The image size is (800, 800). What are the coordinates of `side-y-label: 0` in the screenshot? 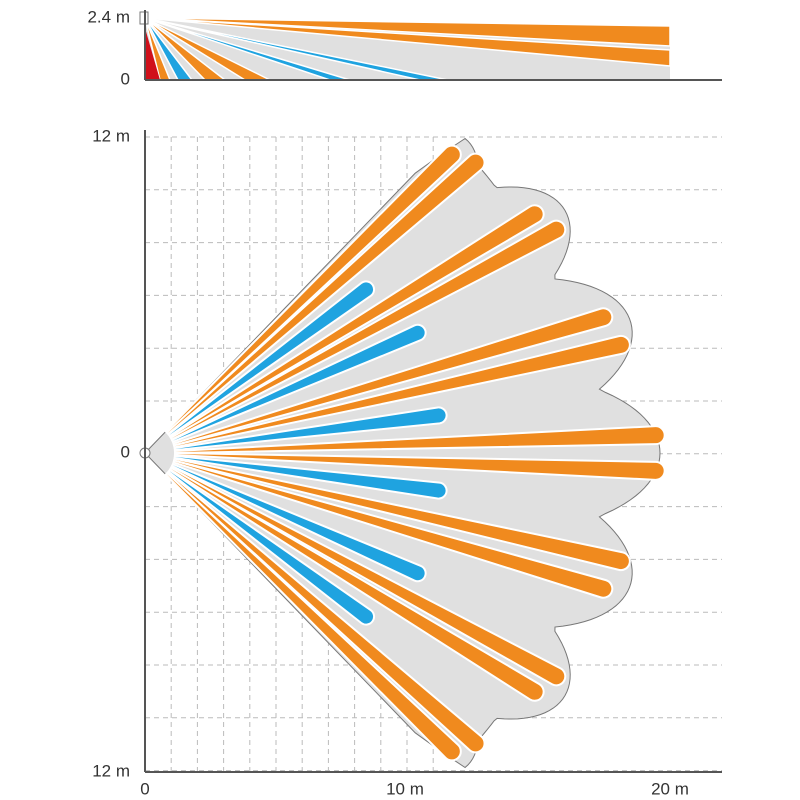 It's located at (125, 78).